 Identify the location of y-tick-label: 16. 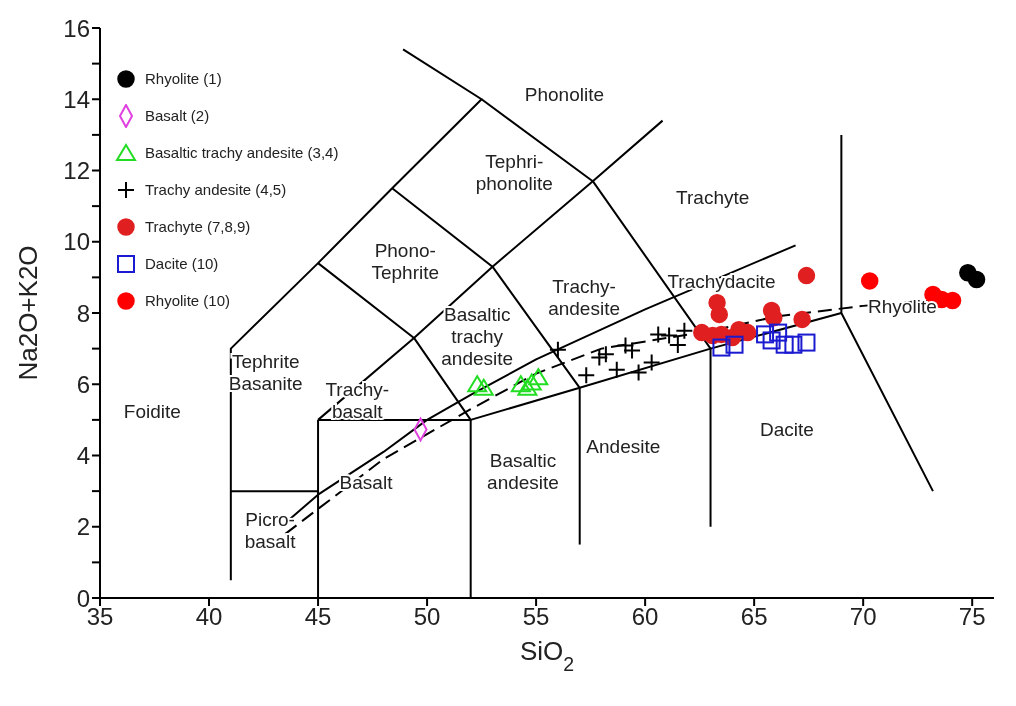
(76, 28).